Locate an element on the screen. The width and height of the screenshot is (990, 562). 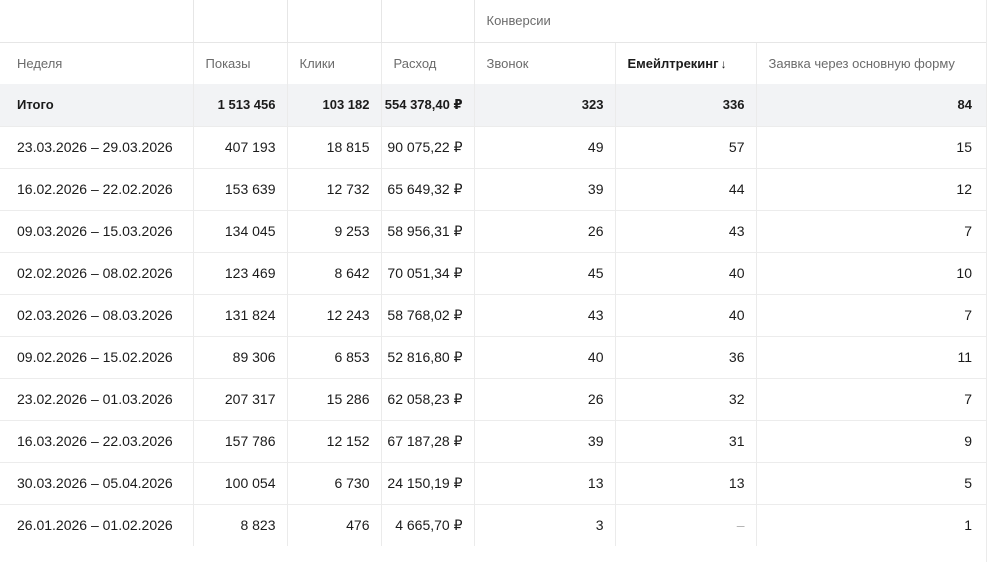
cell-week: 23.03.2026 – 29.03.2026 is located at coordinates (97, 146).